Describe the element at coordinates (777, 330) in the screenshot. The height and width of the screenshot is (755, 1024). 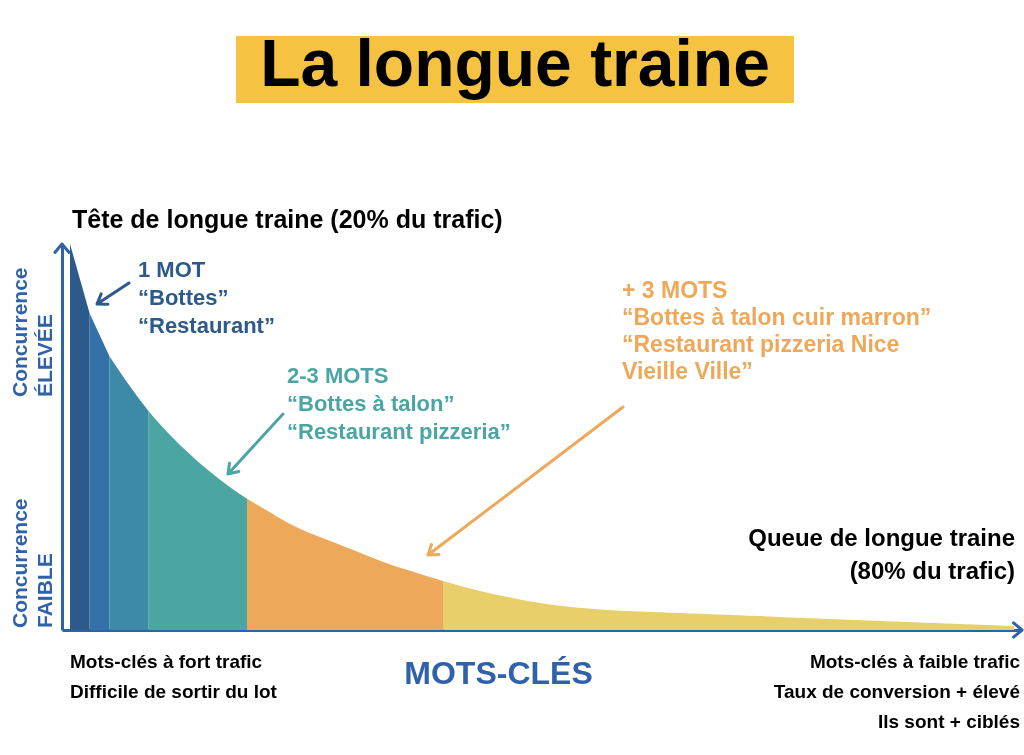
I see `annotation: + 3 MOTS “Bottes à talon cuir marron” “Restaurant pizzeria Nice Vieille Ville”` at that location.